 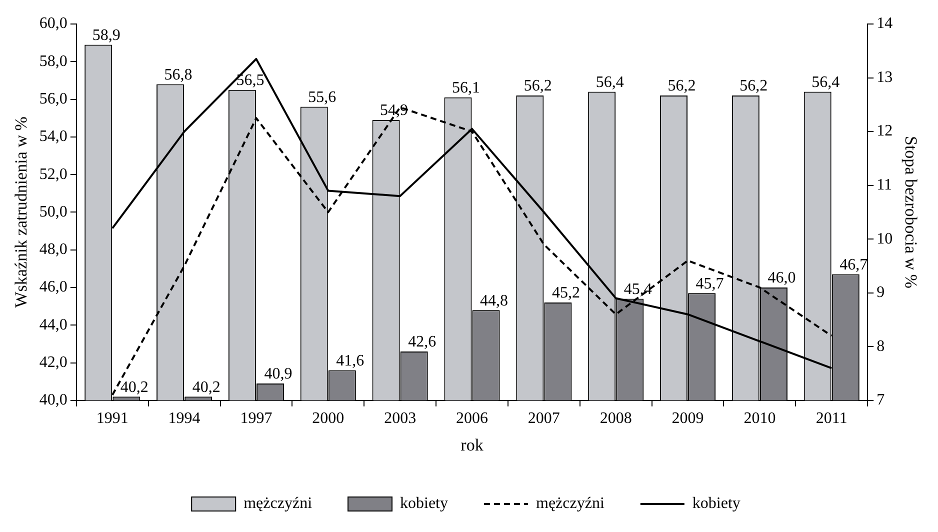 I want to click on data-label: 56,1, so click(x=466, y=88).